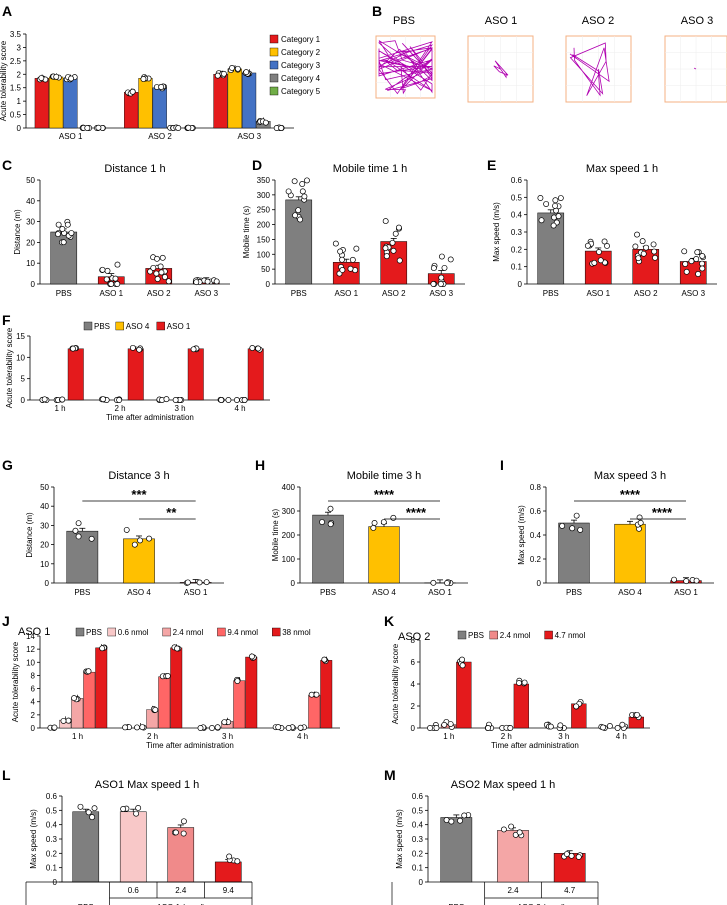  Describe the element at coordinates (551, 59) in the screenshot. I see `panel-b-tracks: PBS ASO 1 ASO 2 ASO 3` at that location.